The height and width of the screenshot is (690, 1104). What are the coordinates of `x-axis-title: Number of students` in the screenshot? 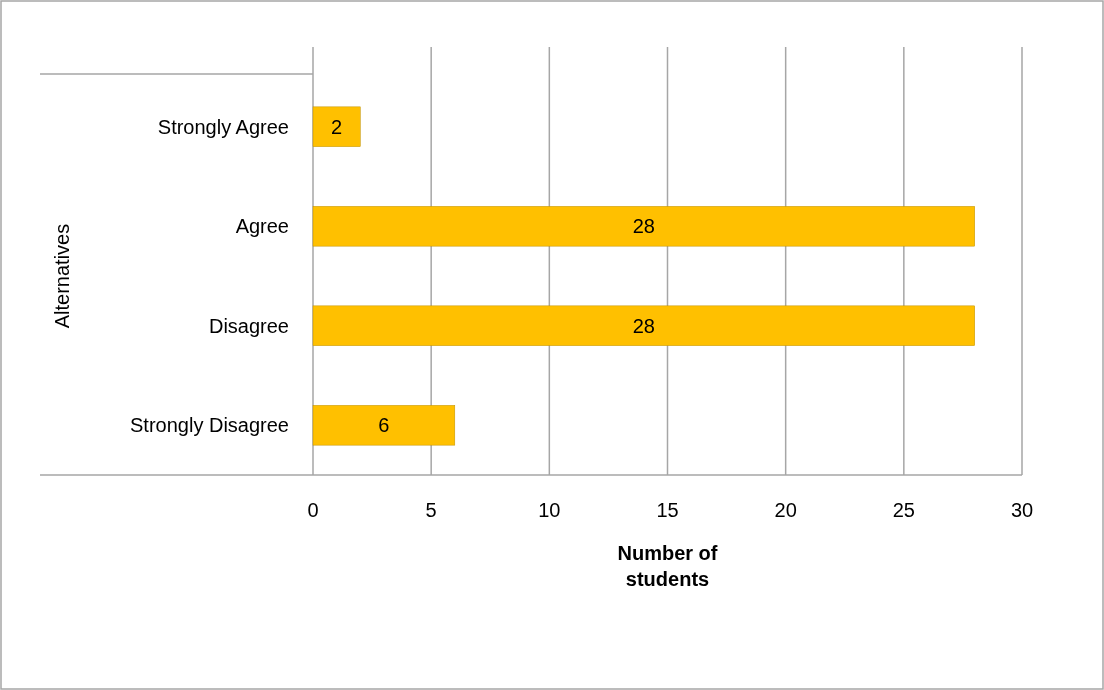 It's located at (667, 566).